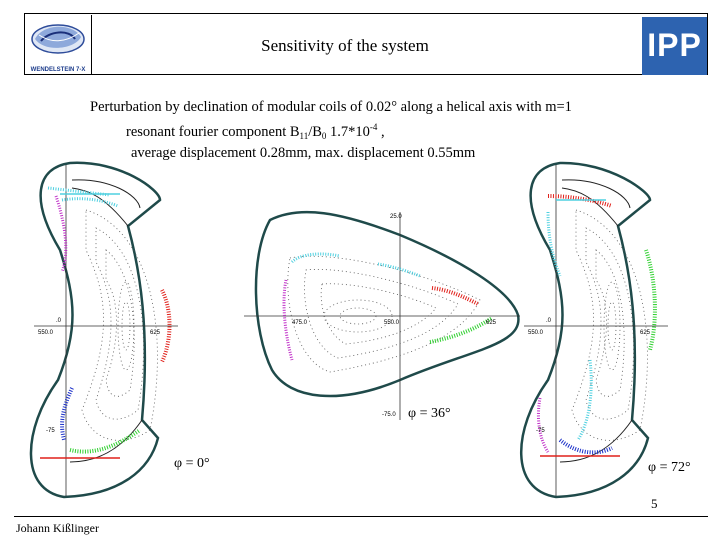 The width and height of the screenshot is (720, 540). Describe the element at coordinates (315, 132) in the screenshot. I see `desc2-part-b: /B` at that location.